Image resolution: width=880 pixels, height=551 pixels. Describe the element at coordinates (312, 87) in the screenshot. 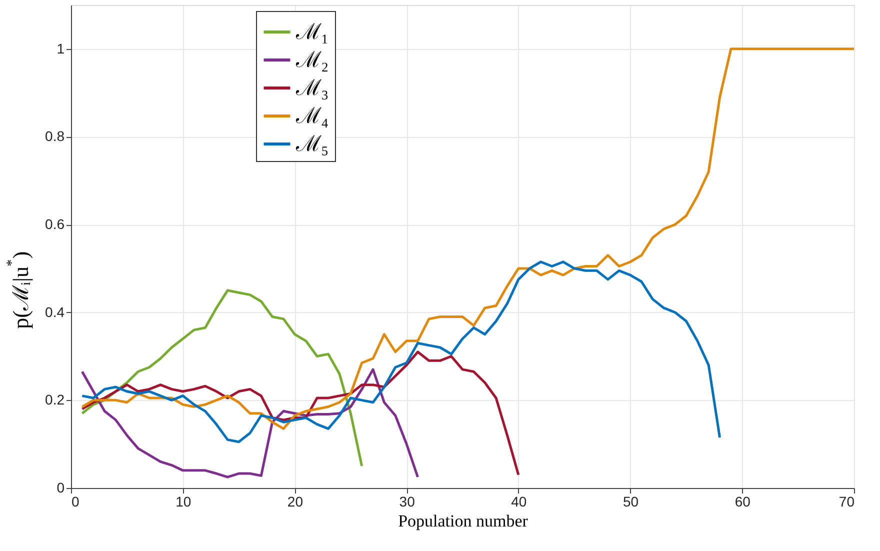

I see `legend-label: ℳ₃` at that location.